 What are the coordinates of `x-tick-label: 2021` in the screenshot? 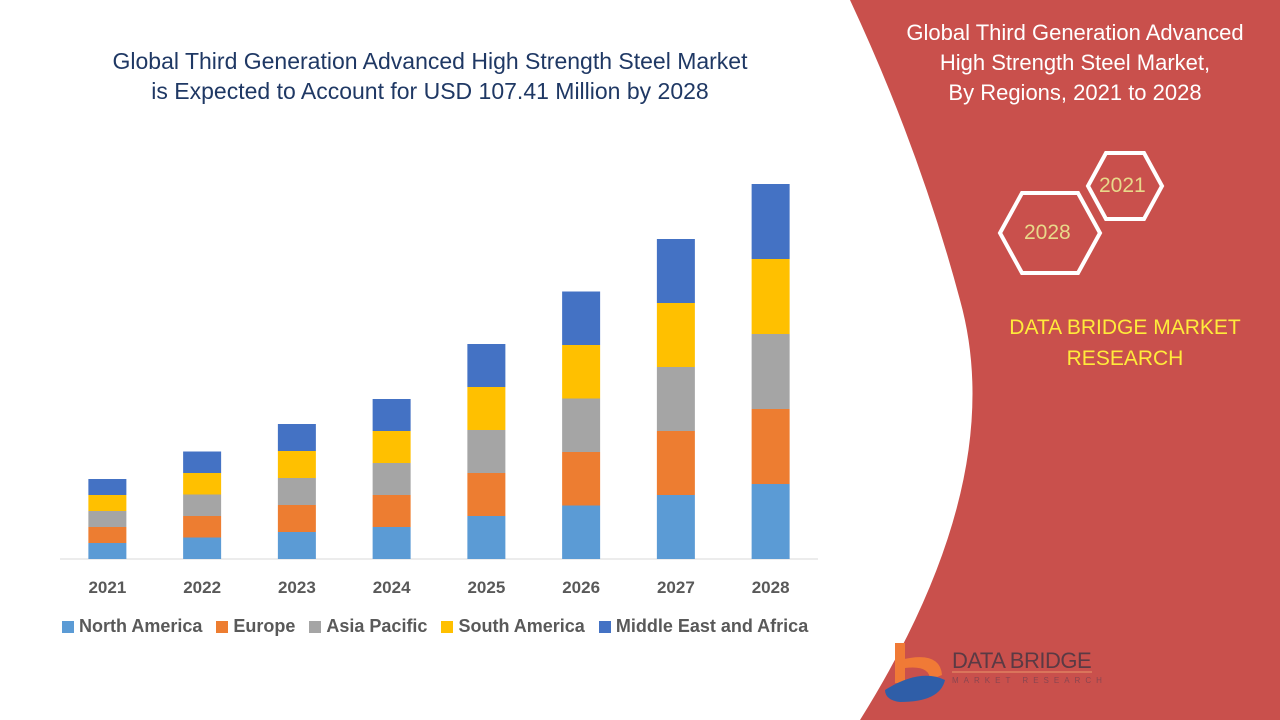 It's located at (107, 587).